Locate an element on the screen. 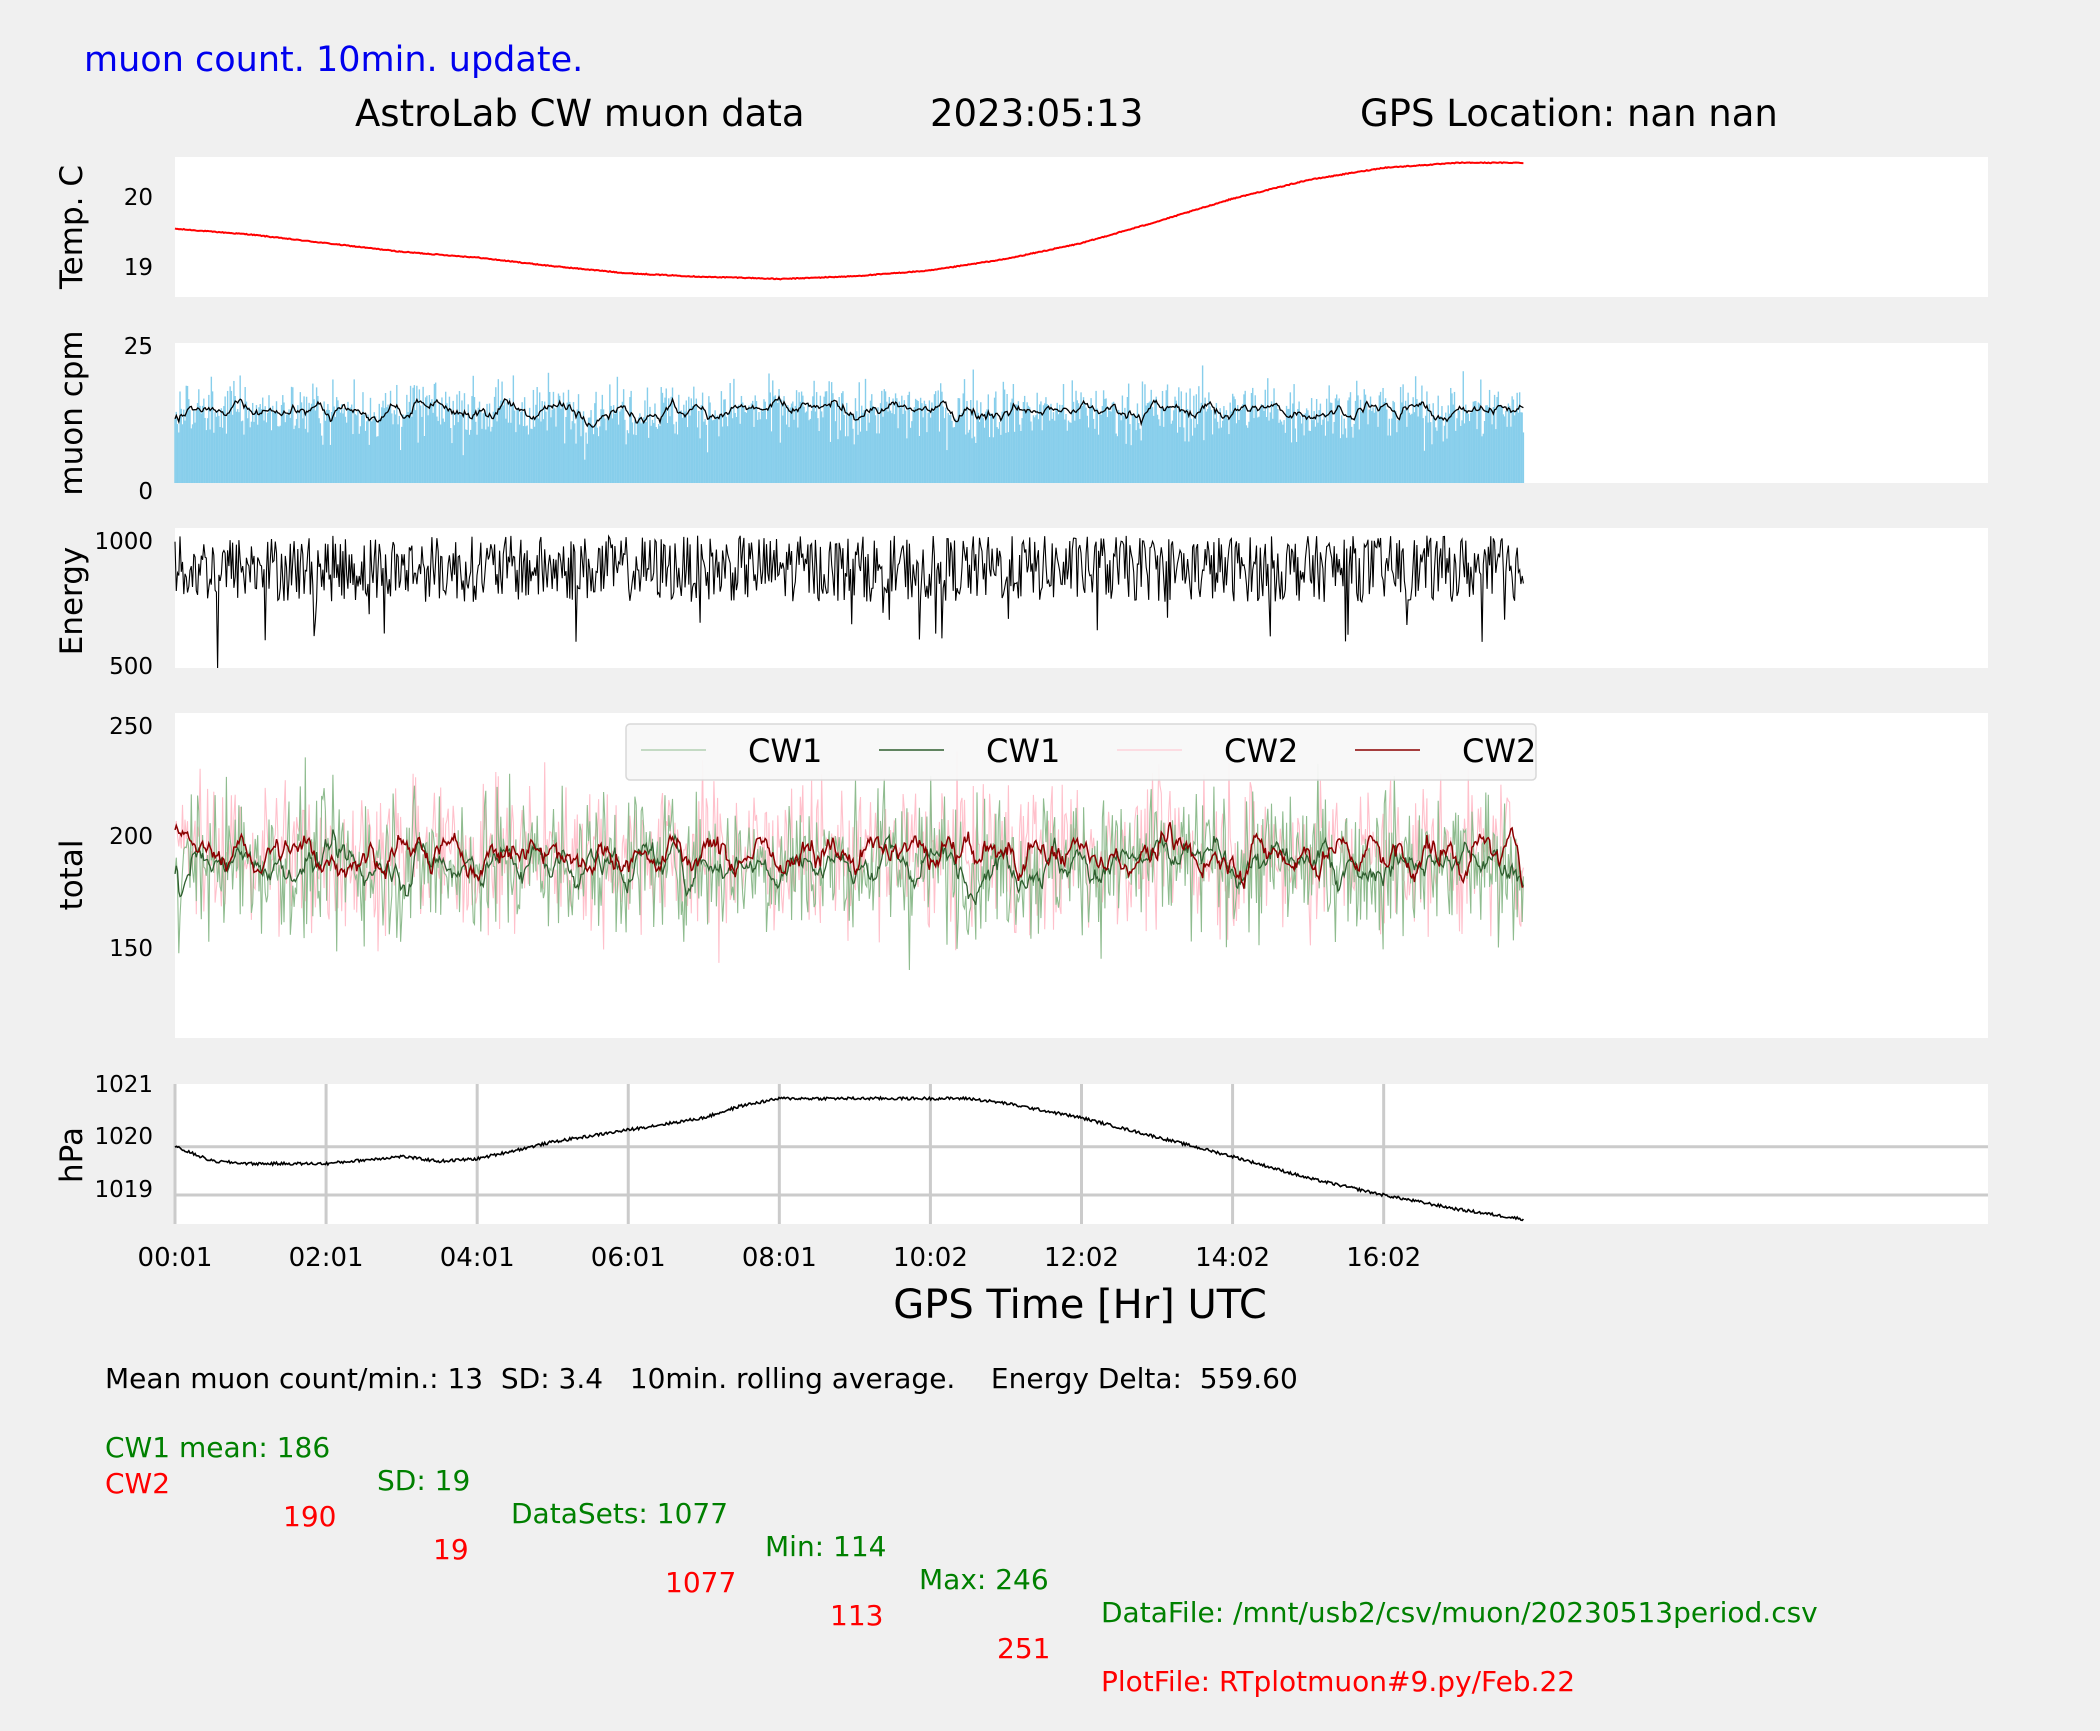 The image size is (2100, 1731). legend-label-2: CW1 is located at coordinates (1023, 751).